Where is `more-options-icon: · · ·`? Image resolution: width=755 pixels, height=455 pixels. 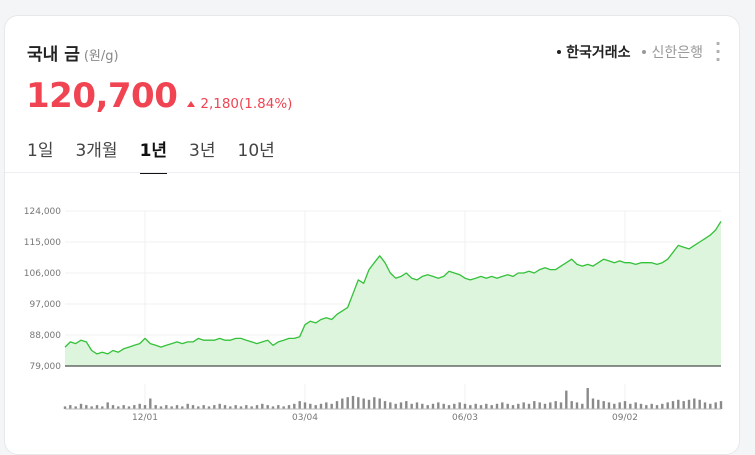
more-options-icon: · · · is located at coordinates (718, 51).